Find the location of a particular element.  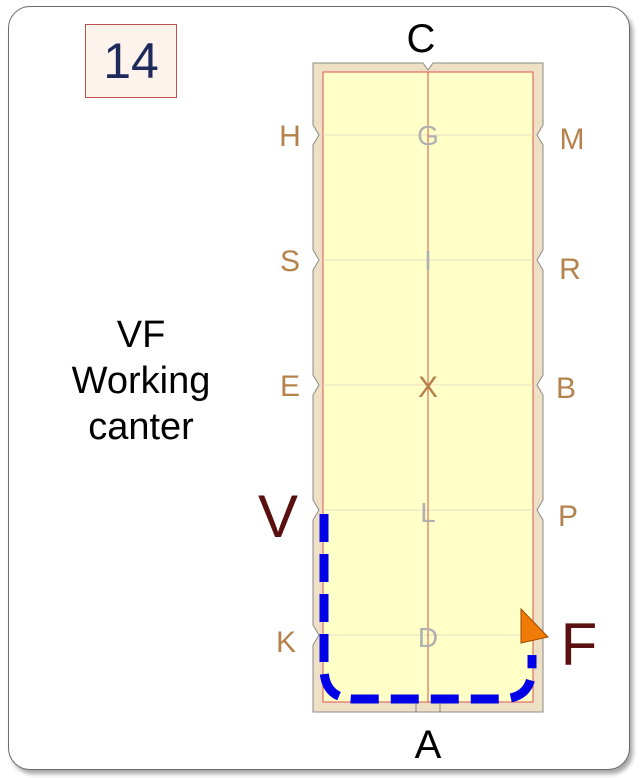

marker-path-end: F is located at coordinates (579, 644).